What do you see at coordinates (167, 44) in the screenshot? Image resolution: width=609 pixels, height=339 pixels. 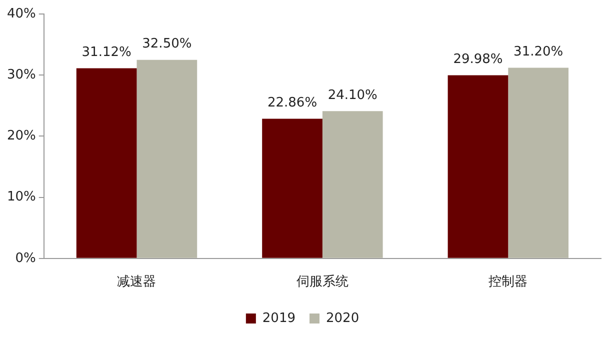 I see `data-label: 32.50%` at bounding box center [167, 44].